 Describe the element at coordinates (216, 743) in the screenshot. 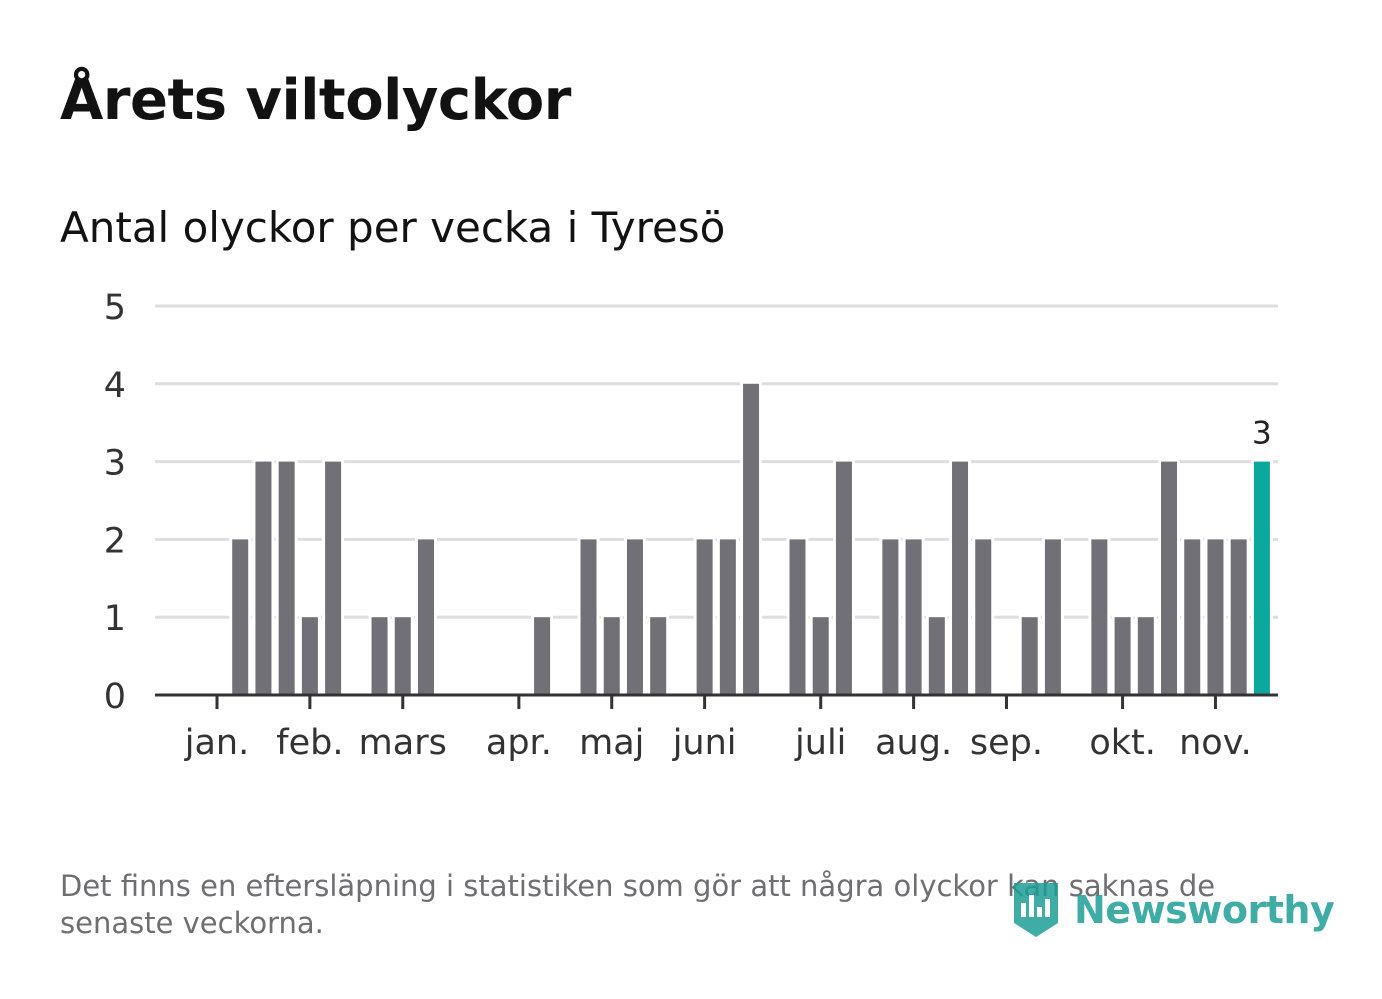

I see `x-tick-label: jan.` at that location.